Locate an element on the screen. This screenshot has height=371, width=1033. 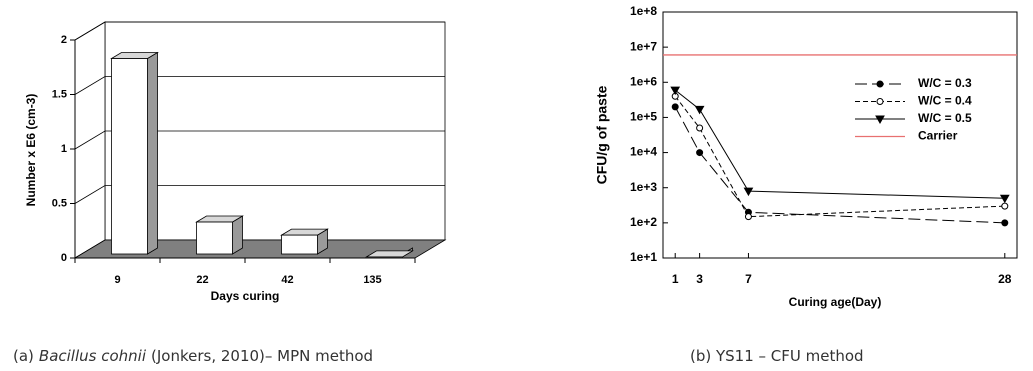
legend-label: W/C = 0.3 is located at coordinates (945, 83).